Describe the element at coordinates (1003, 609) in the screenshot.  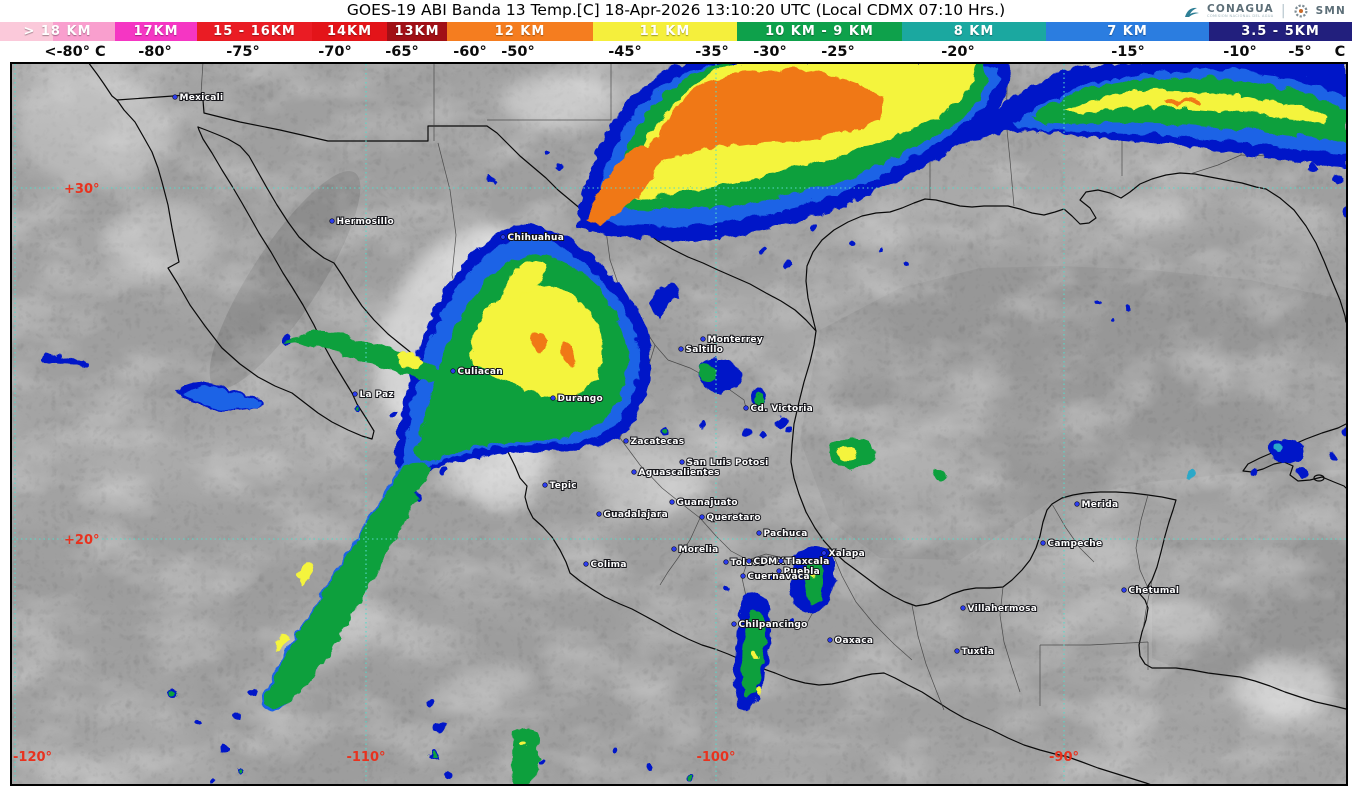
I see `city-label: Villahermosa` at that location.